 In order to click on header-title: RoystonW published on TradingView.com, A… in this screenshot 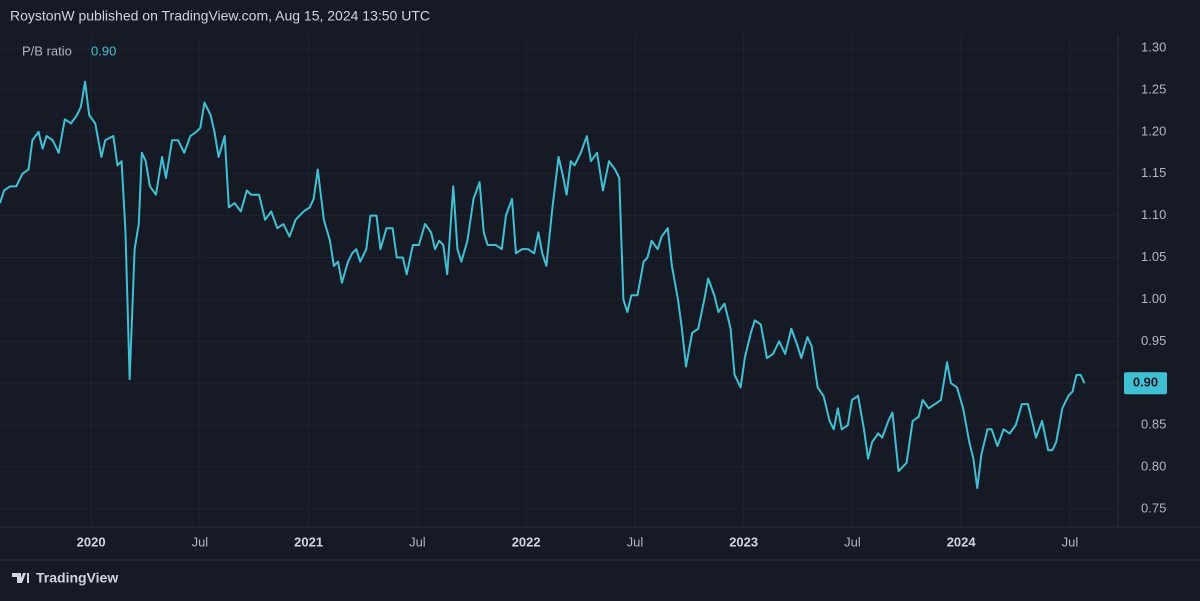, I will do `click(220, 16)`.